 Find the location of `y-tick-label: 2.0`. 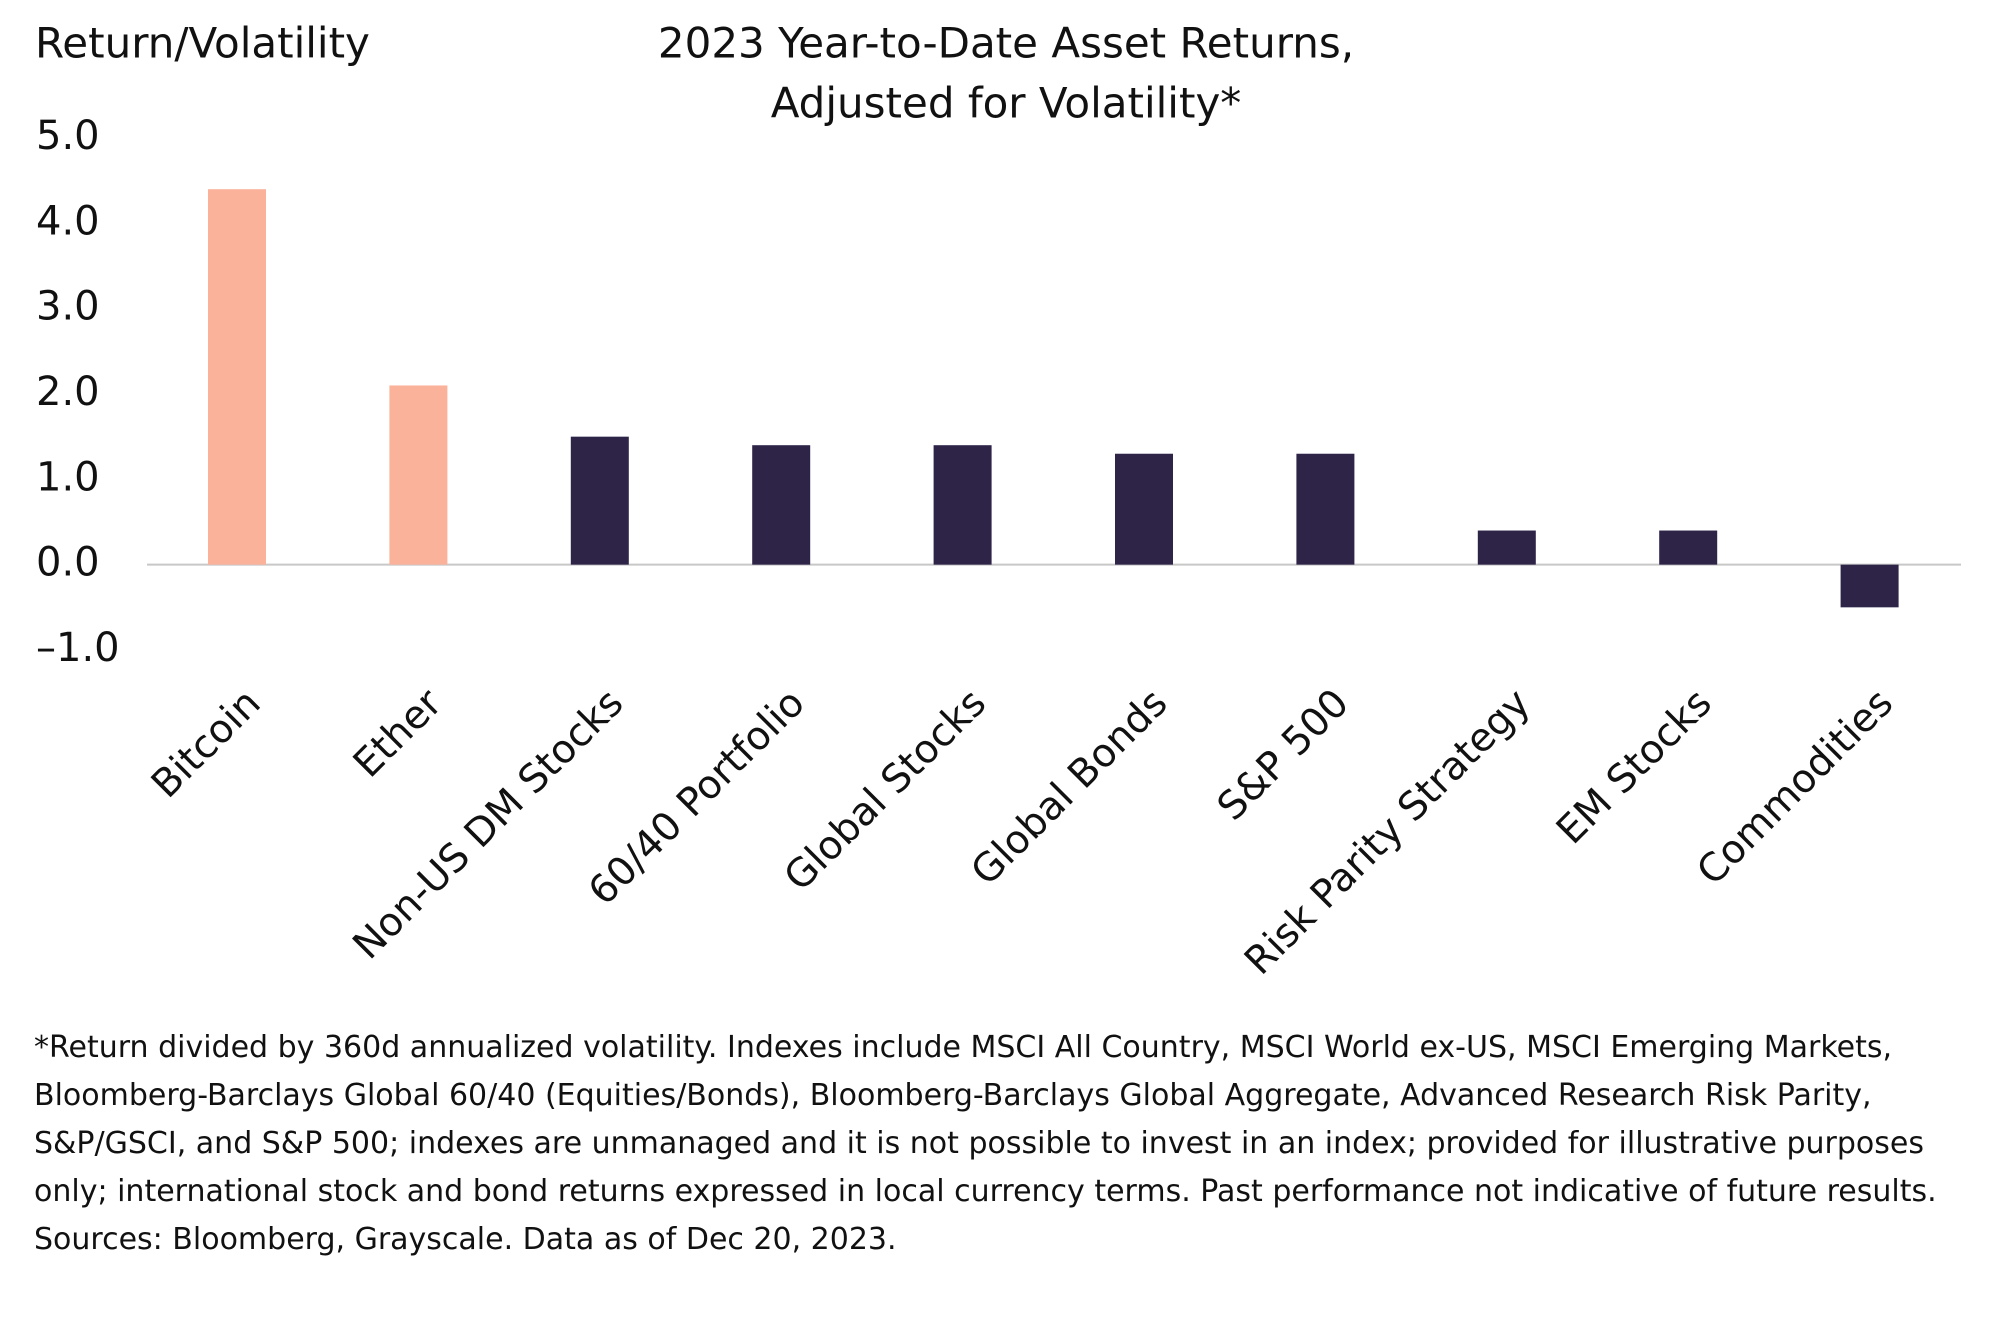

y-tick-label: 2.0 is located at coordinates (68, 392).